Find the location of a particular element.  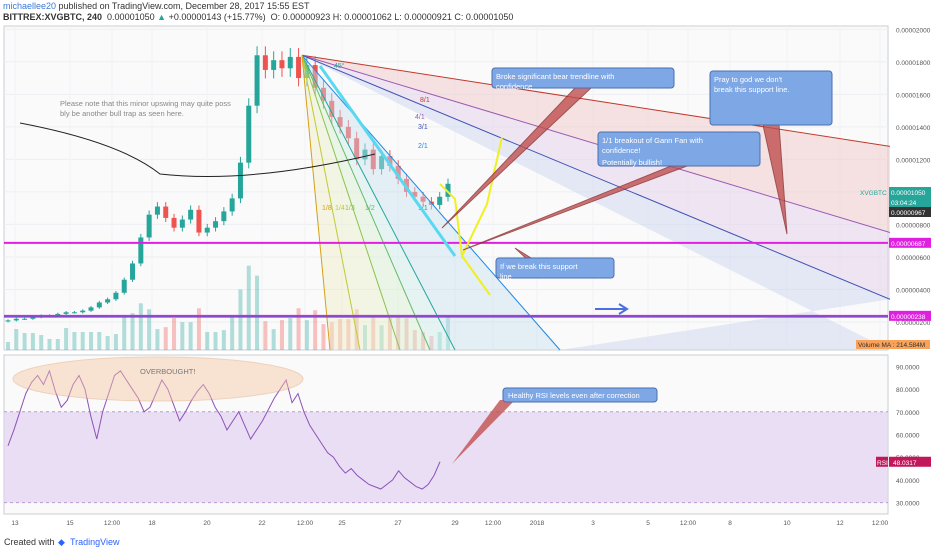

x-tick-label: 22 is located at coordinates (262, 523).